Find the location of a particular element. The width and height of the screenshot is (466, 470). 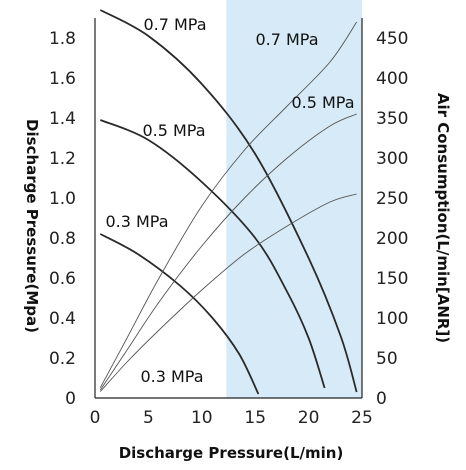

curve-label-2: 0.3 MPa is located at coordinates (136, 221).